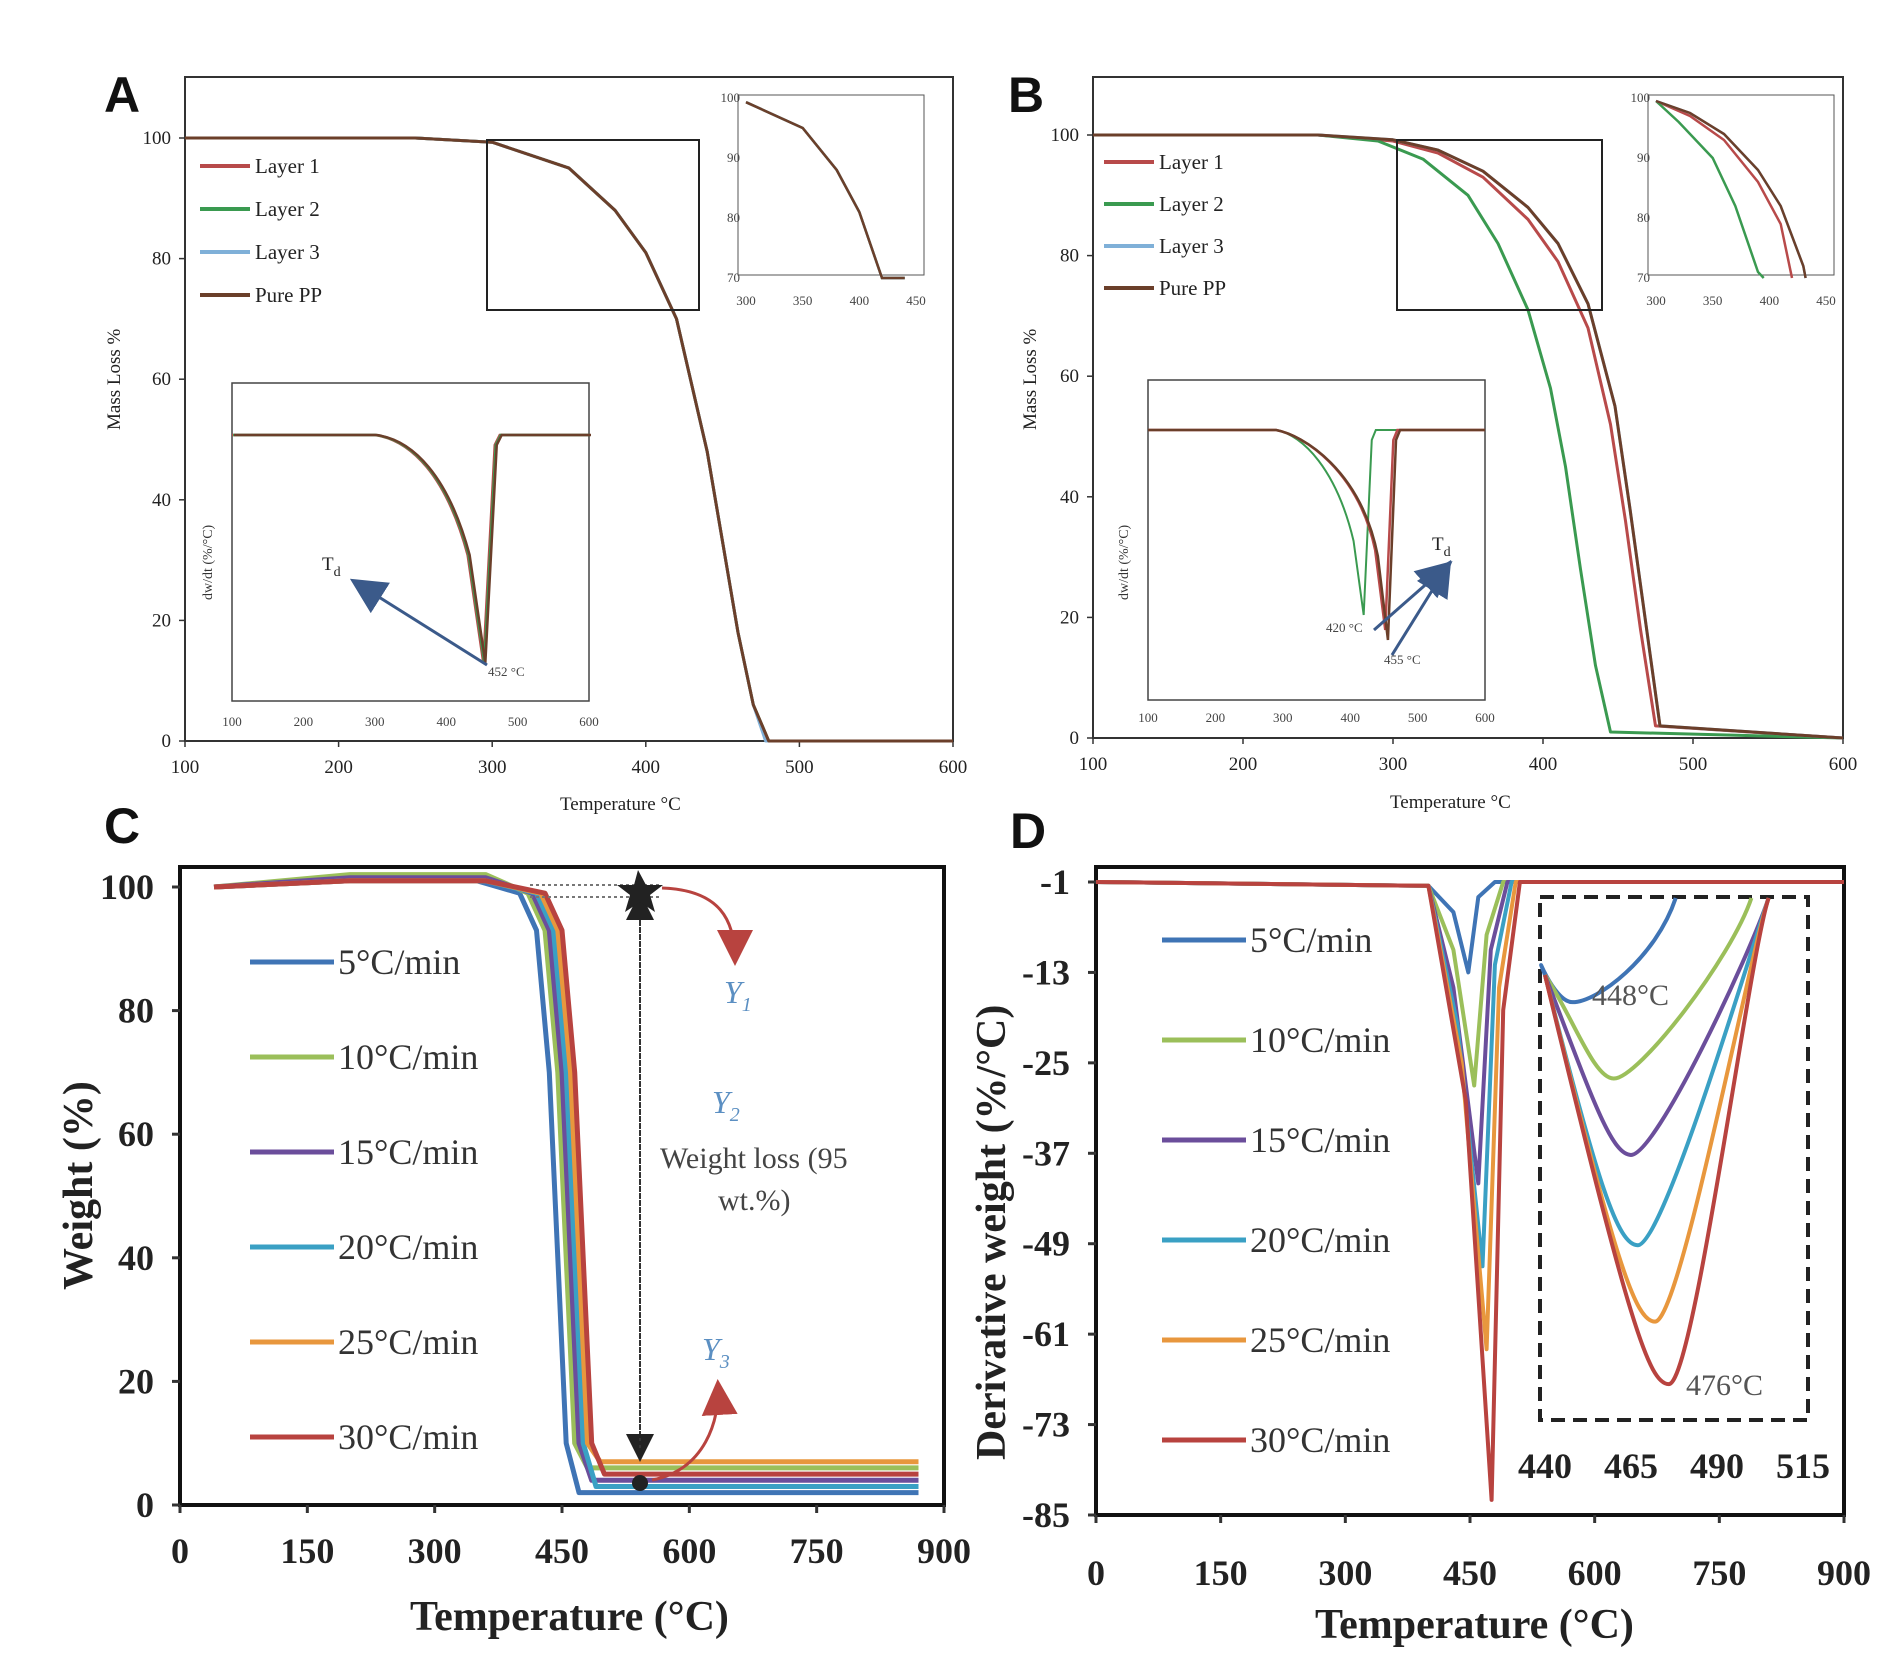 The width and height of the screenshot is (1903, 1658). What do you see at coordinates (1320, 1440) in the screenshot?
I see `legend-label-30-c-min: 30°C/min` at bounding box center [1320, 1440].